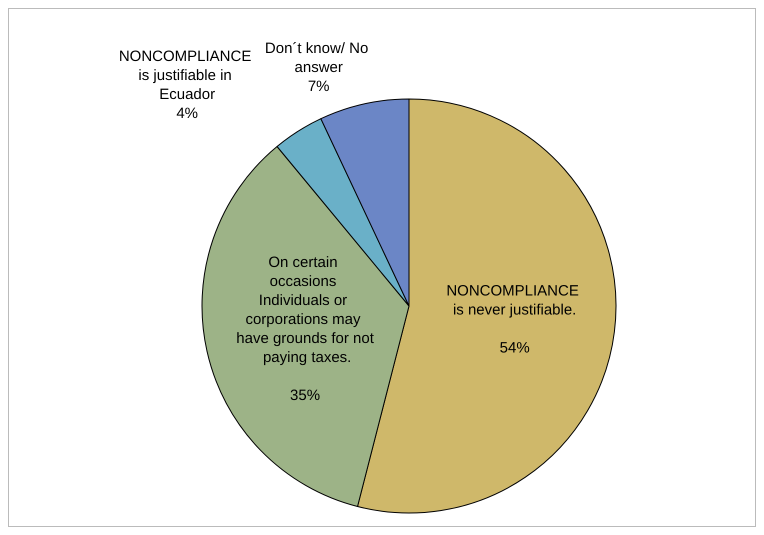 The image size is (764, 535). Describe the element at coordinates (515, 300) in the screenshot. I see `slice-label: NONCOMPLIANCE is never justifiable.` at that location.